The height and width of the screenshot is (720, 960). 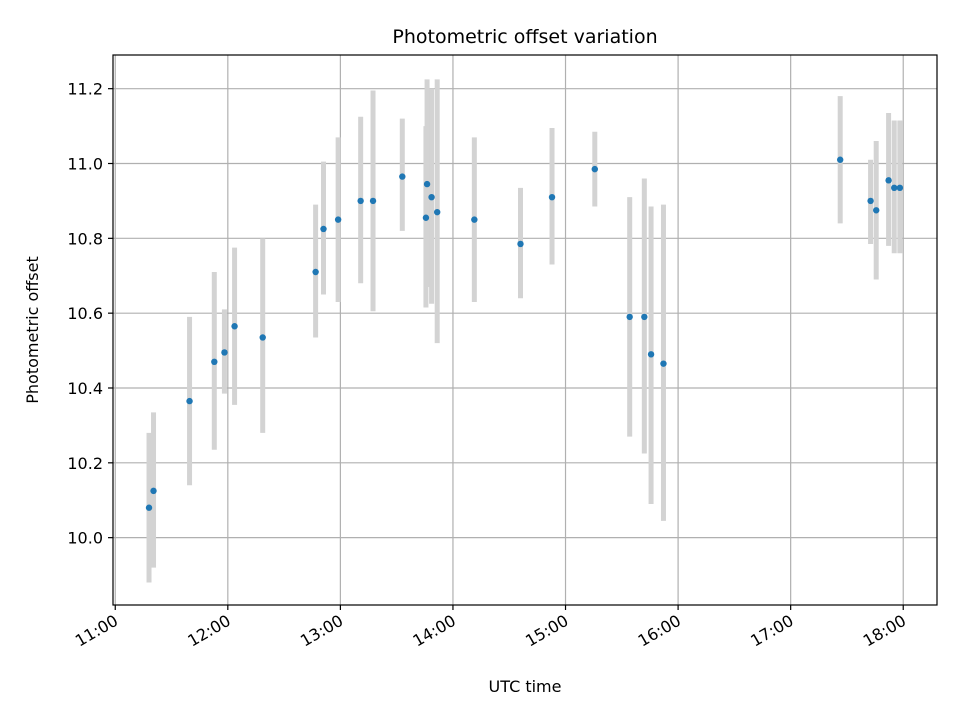 What do you see at coordinates (85, 164) in the screenshot?
I see `y-tick-label: 11.0` at bounding box center [85, 164].